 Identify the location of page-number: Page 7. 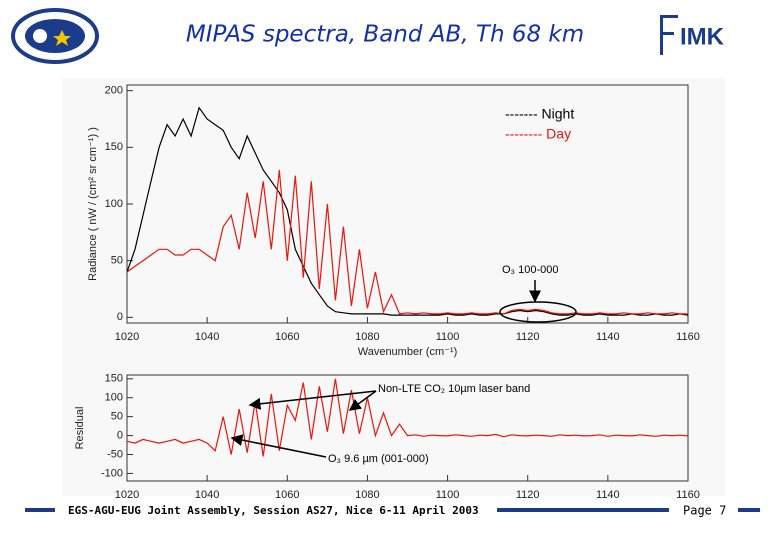
(704, 511).